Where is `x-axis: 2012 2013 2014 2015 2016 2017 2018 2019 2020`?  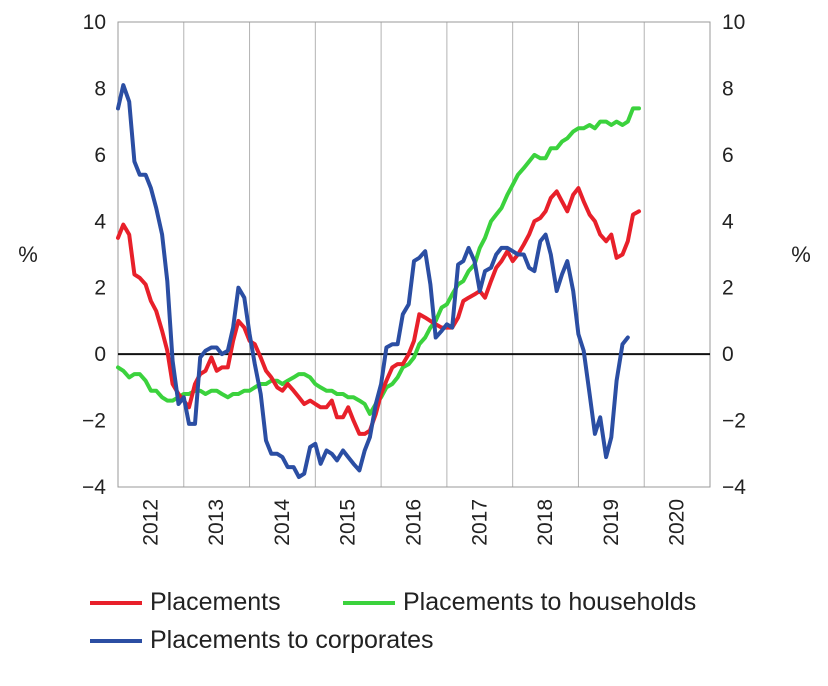 x-axis: 2012 2013 2014 2015 2016 2017 2018 2019 2020 is located at coordinates (413, 522).